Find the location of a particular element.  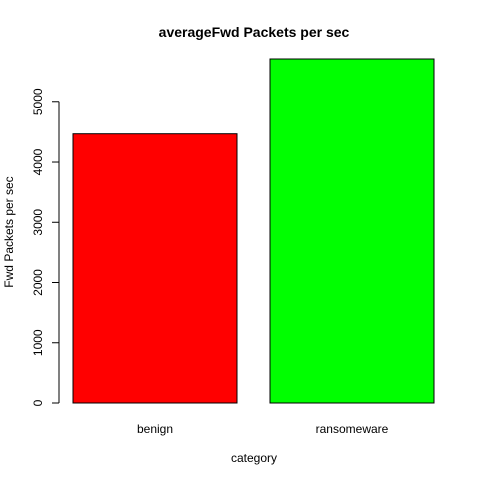

x-axis-label: category is located at coordinates (254, 458).